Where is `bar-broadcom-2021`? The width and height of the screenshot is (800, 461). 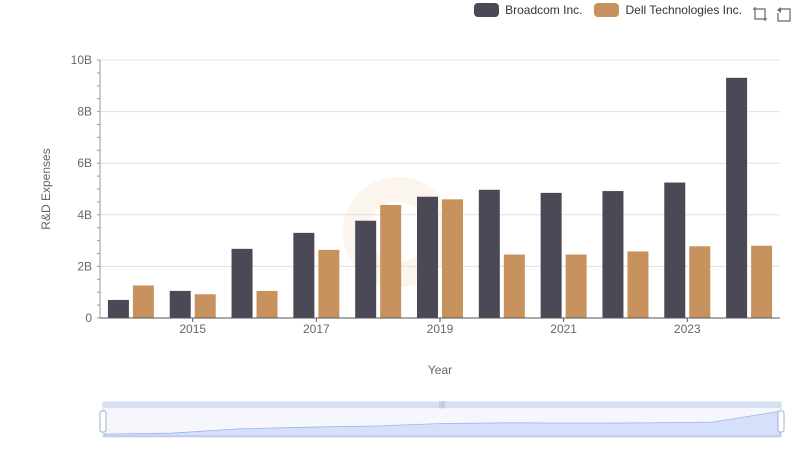
bar-broadcom-2021 is located at coordinates (551, 255).